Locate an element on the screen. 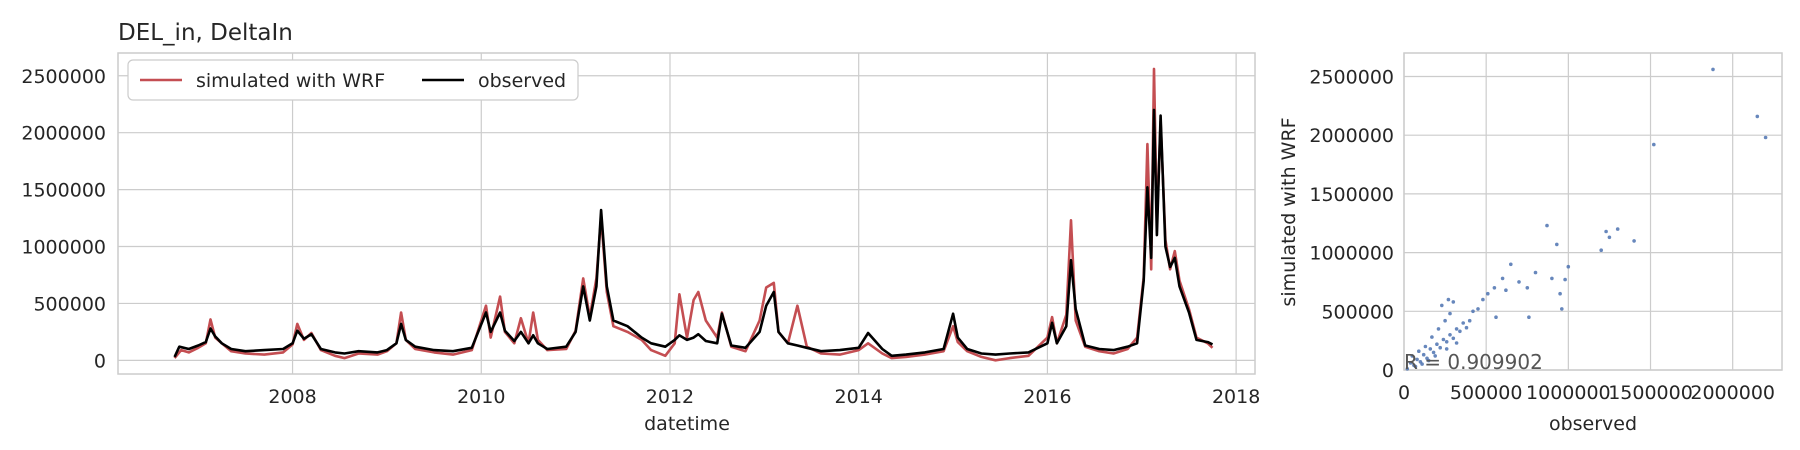 This screenshot has height=450, width=1800. legend-label-simulated: simulated with WRF is located at coordinates (290, 81).